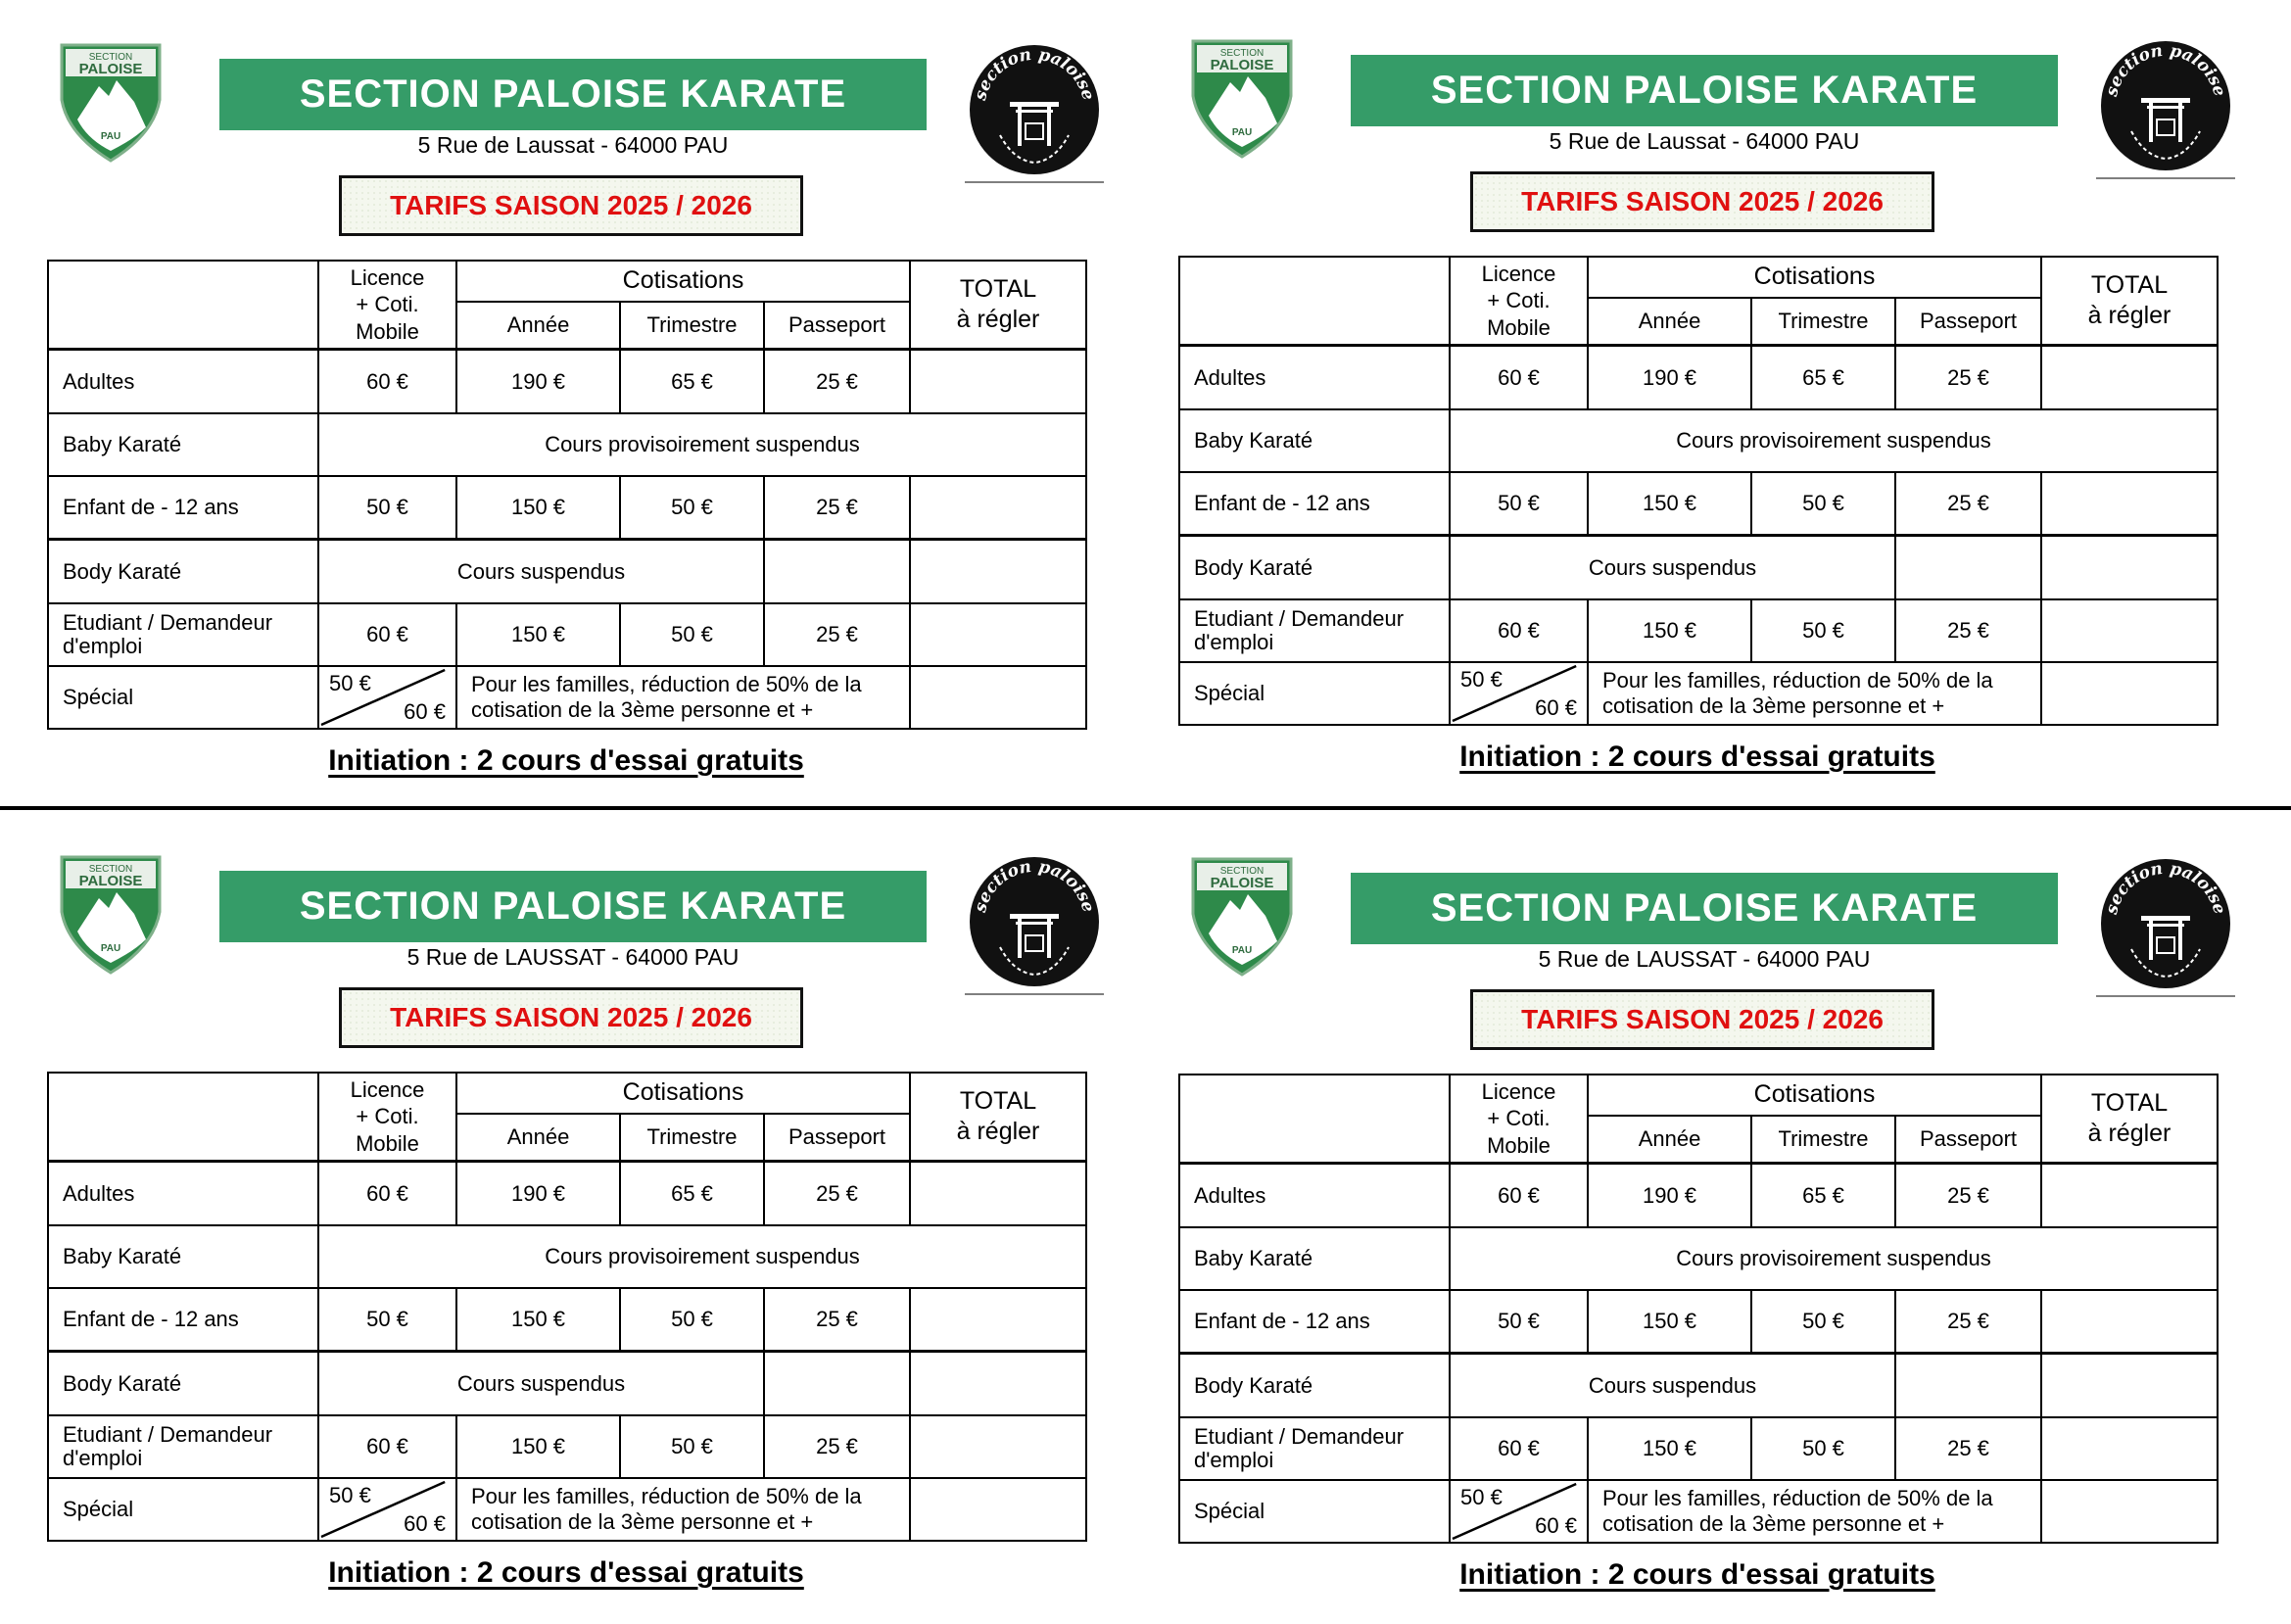 This screenshot has width=2291, height=1624. What do you see at coordinates (571, 205) in the screenshot?
I see `season-tarifs-title: TARIFS SAISON 2025 / 2026` at bounding box center [571, 205].